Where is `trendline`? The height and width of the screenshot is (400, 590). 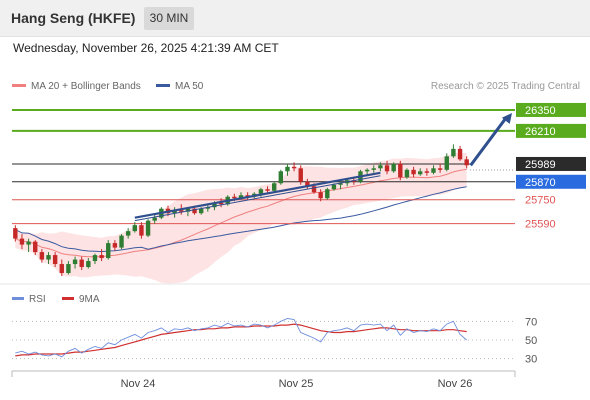 trendline is located at coordinates (257, 195).